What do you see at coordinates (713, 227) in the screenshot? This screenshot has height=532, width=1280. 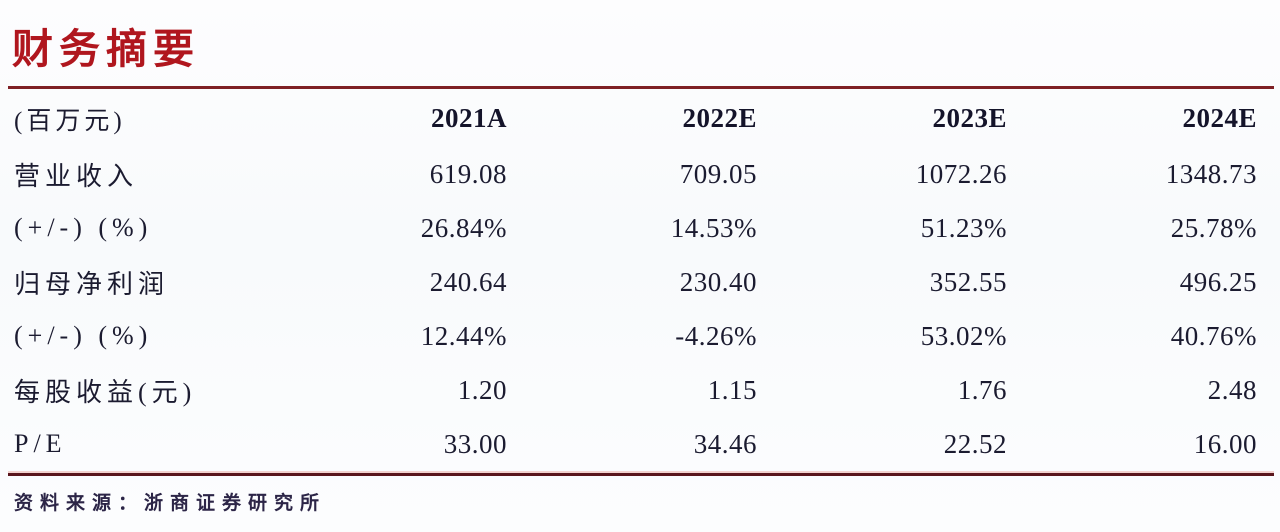 I see `table-cell: 14.53%` at bounding box center [713, 227].